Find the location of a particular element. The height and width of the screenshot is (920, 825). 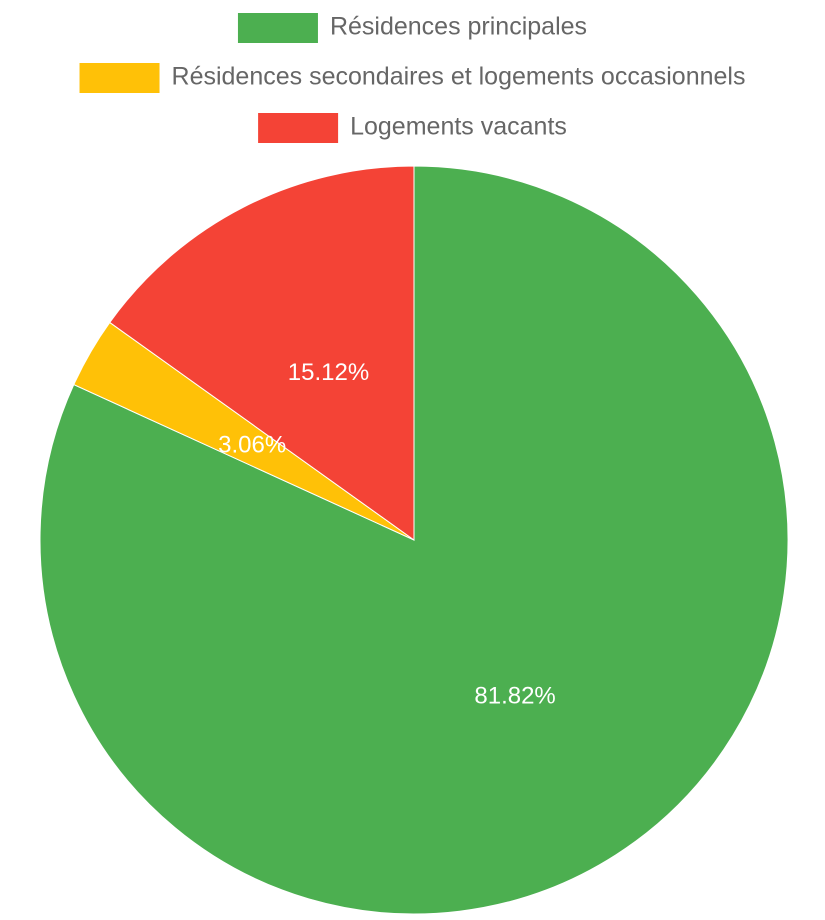

data-label: 3.06% is located at coordinates (252, 445).